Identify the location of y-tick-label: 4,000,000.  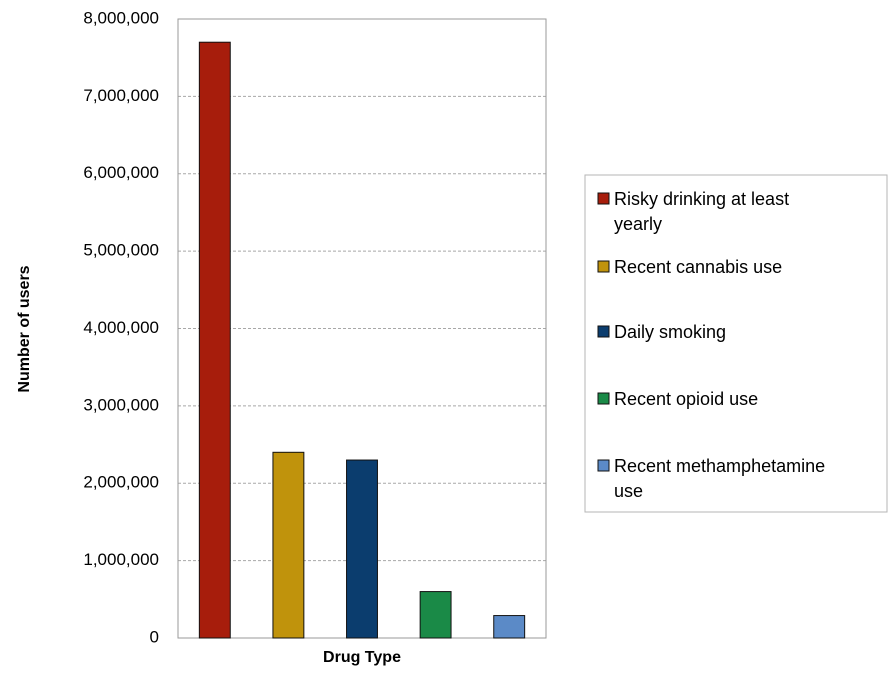
(121, 327).